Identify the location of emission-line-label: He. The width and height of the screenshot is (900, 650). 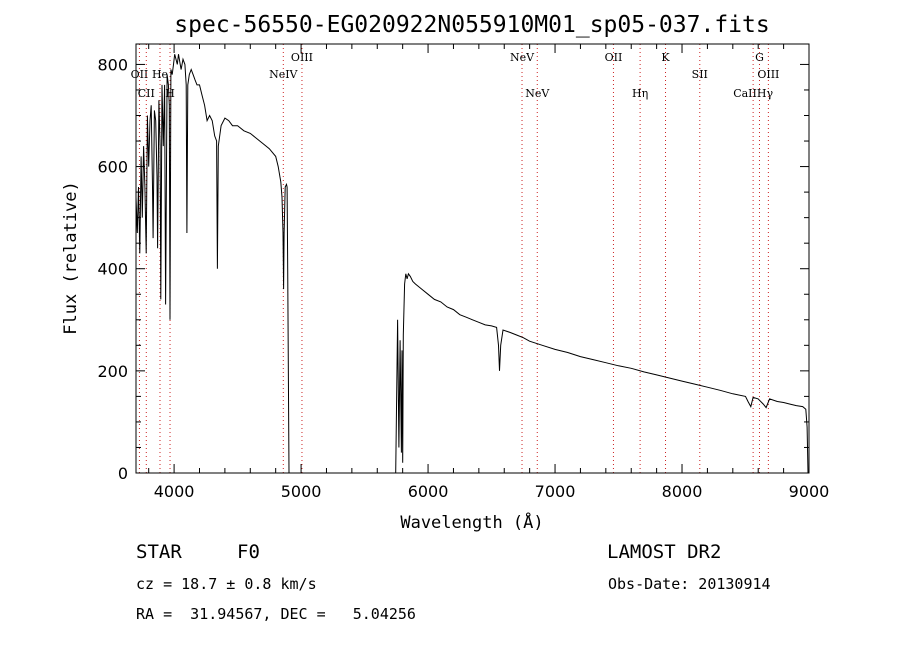
(160, 74).